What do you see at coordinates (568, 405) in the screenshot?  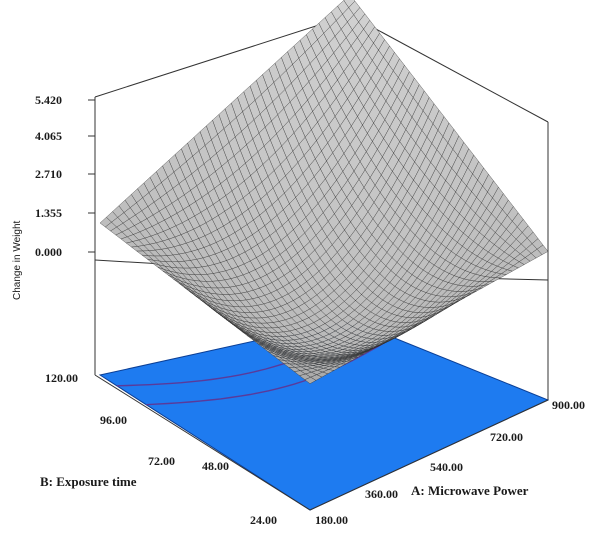 I see `x-tick-label: 900.00` at bounding box center [568, 405].